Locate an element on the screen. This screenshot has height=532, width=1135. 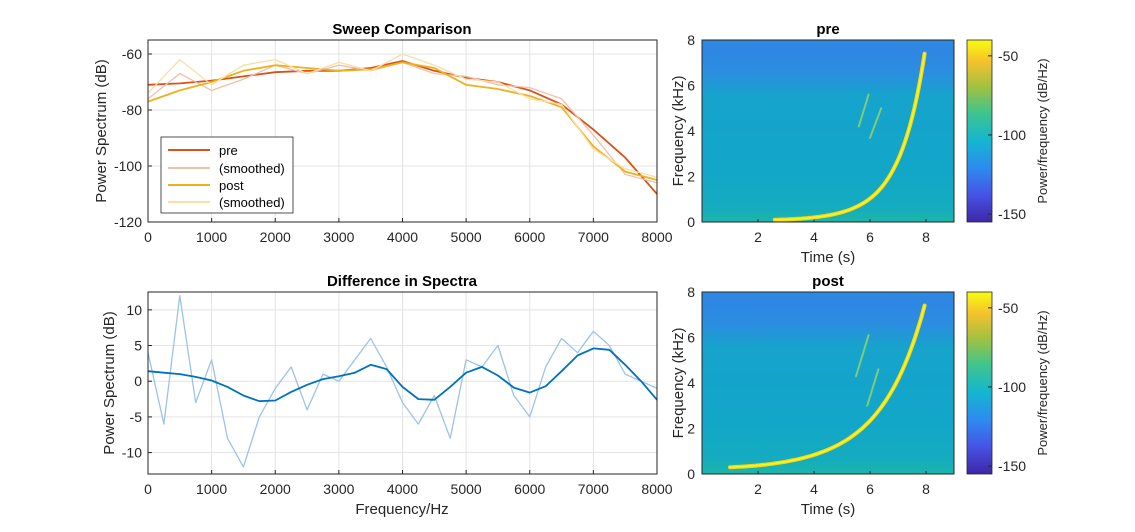
y-tick-label: -100 is located at coordinates (128, 166).